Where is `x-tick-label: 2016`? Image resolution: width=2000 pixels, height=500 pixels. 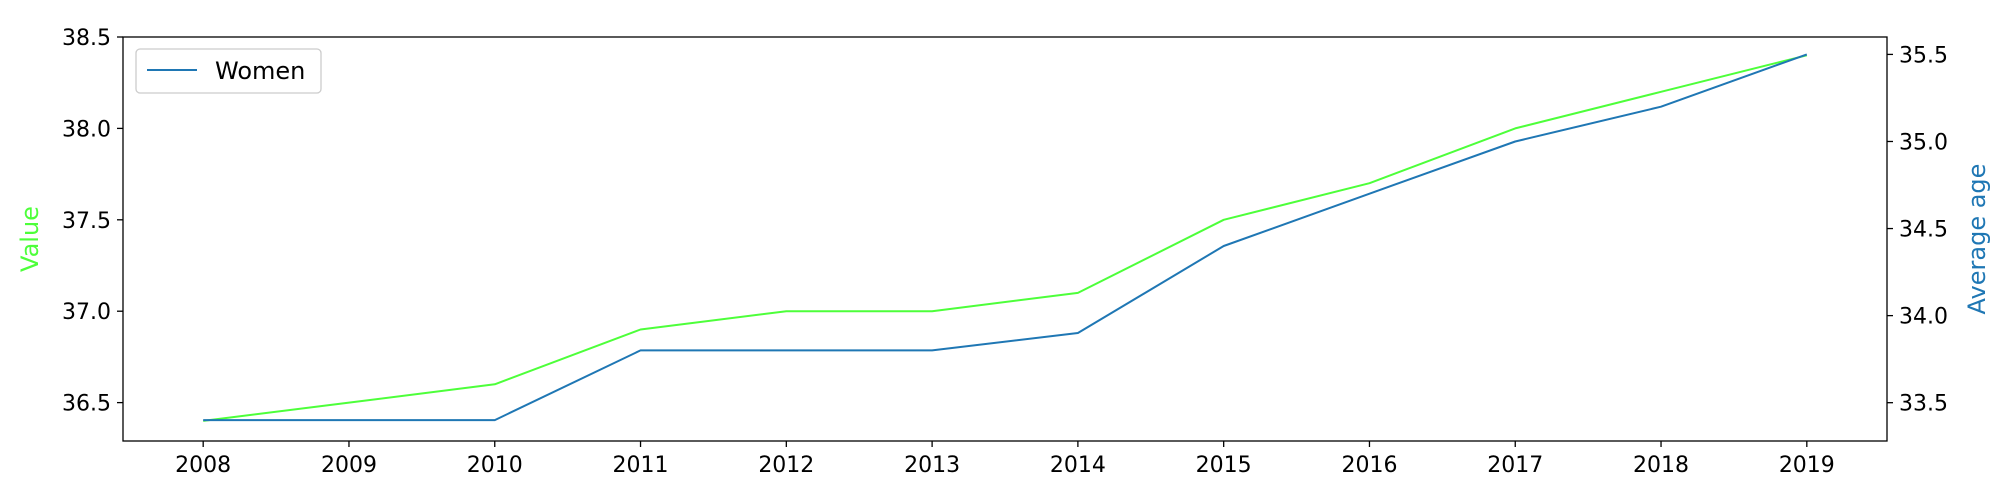 x-tick-label: 2016 is located at coordinates (1369, 465).